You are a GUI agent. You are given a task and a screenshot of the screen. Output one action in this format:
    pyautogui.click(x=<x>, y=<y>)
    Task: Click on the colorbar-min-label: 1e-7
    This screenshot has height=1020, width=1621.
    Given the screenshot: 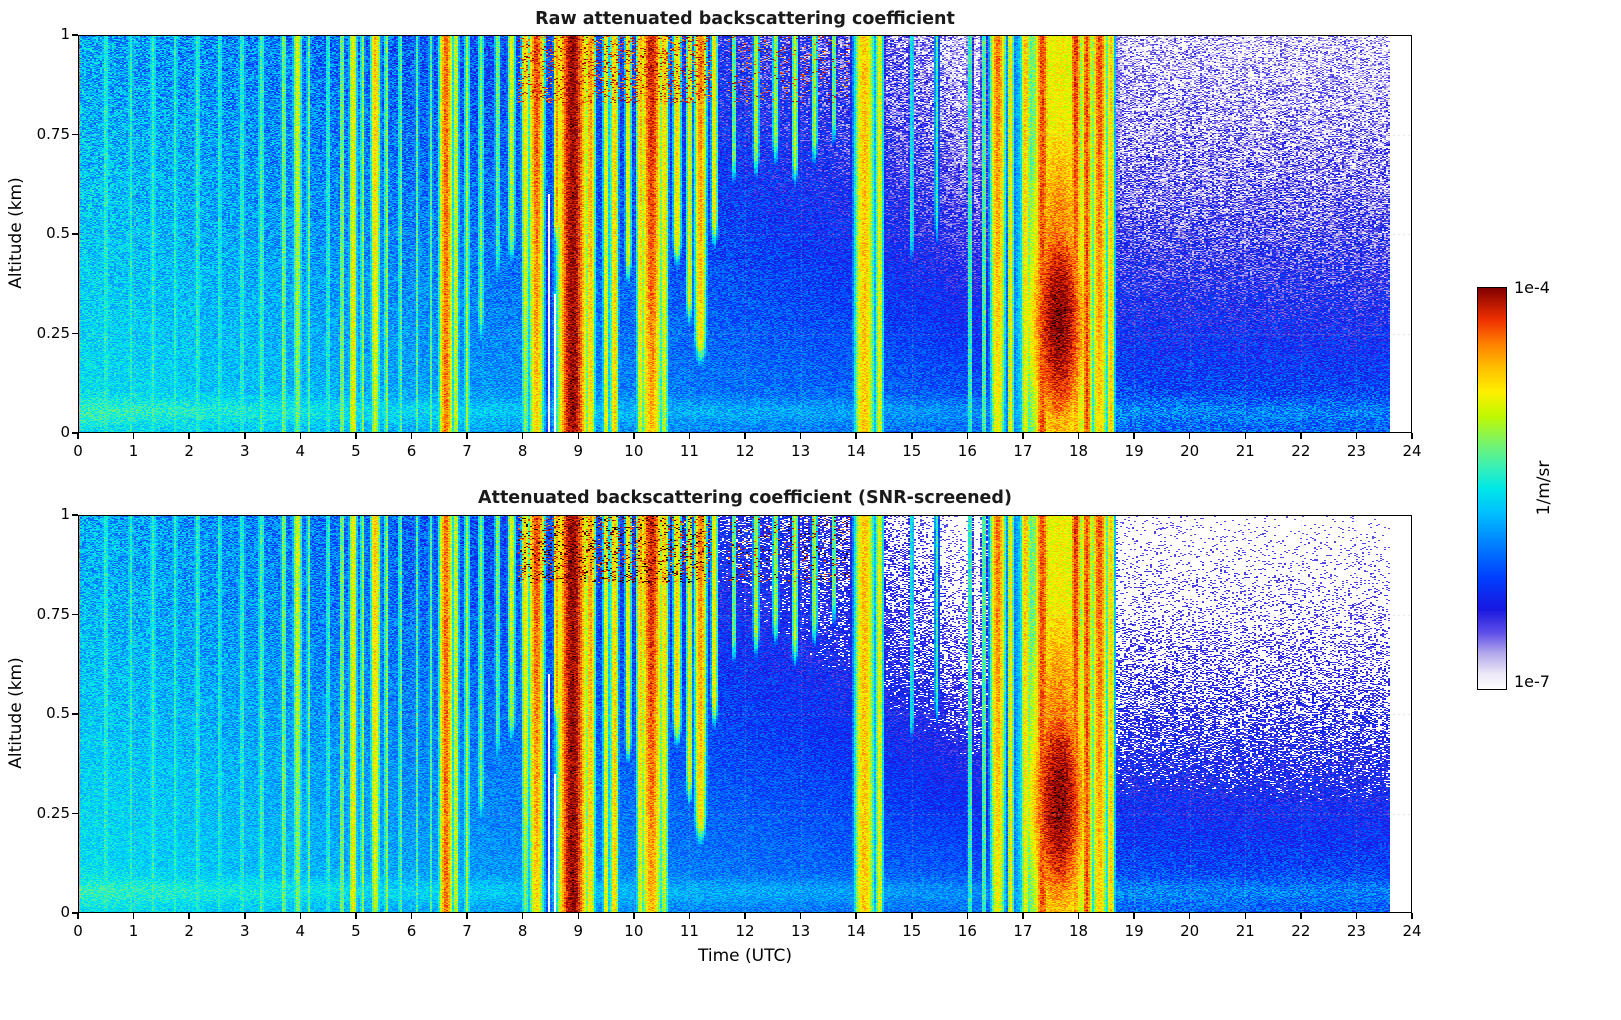 What is the action you would take?
    pyautogui.click(x=1532, y=681)
    